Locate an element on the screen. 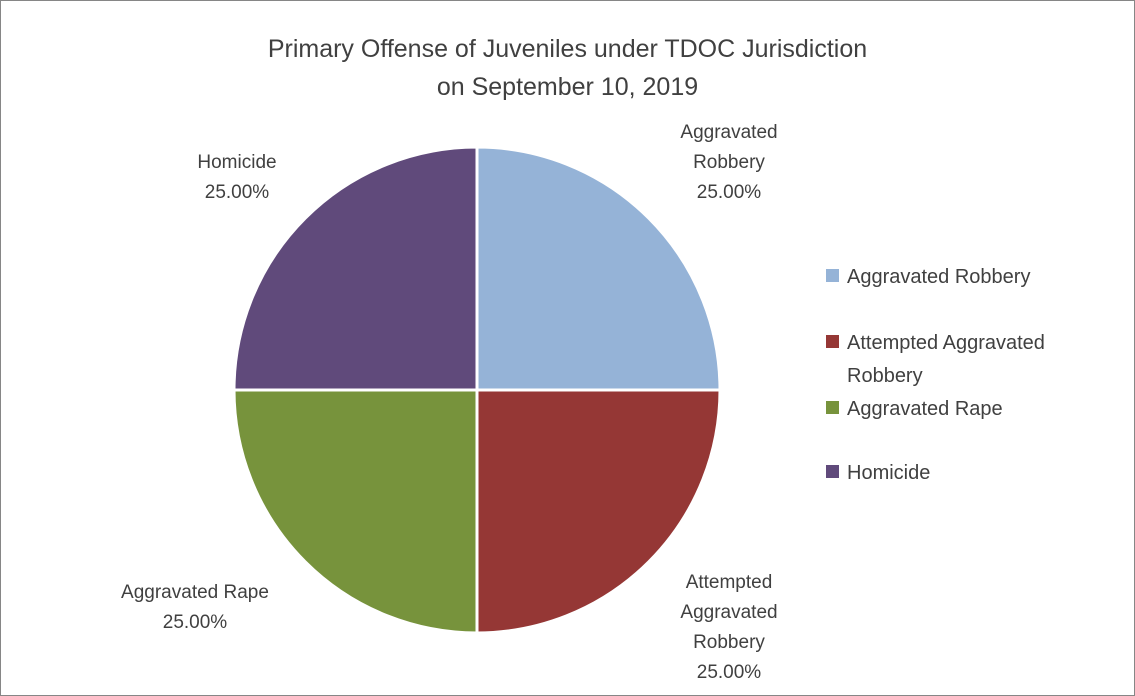 The image size is (1135, 696). legend-item-aggravated-robbery: Aggravated Robbery is located at coordinates (928, 277).